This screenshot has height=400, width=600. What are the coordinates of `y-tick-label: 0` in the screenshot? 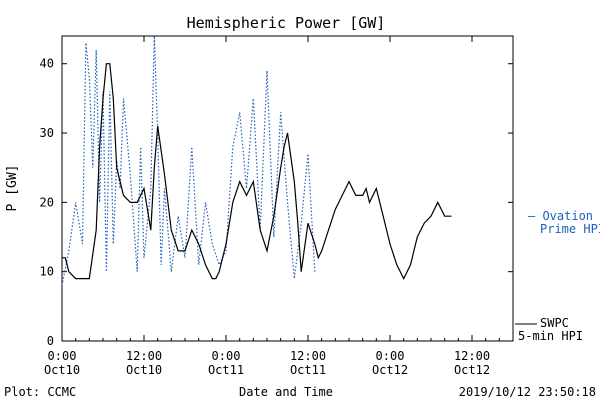 It's located at (50, 341).